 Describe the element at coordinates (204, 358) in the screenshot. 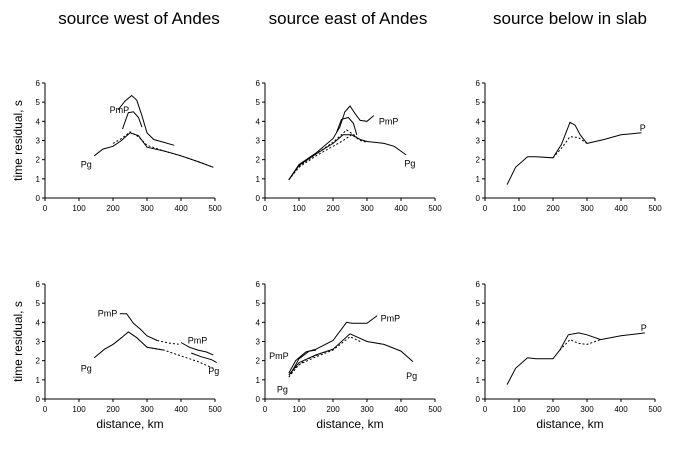

I see `series-line-curve-3-solid` at that location.